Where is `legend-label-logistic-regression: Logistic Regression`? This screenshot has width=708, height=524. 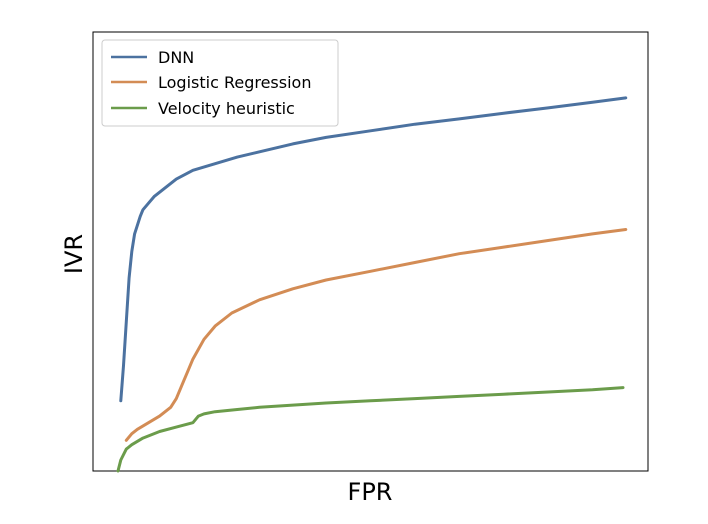
legend-label-logistic-regression: Logistic Regression is located at coordinates (234, 82).